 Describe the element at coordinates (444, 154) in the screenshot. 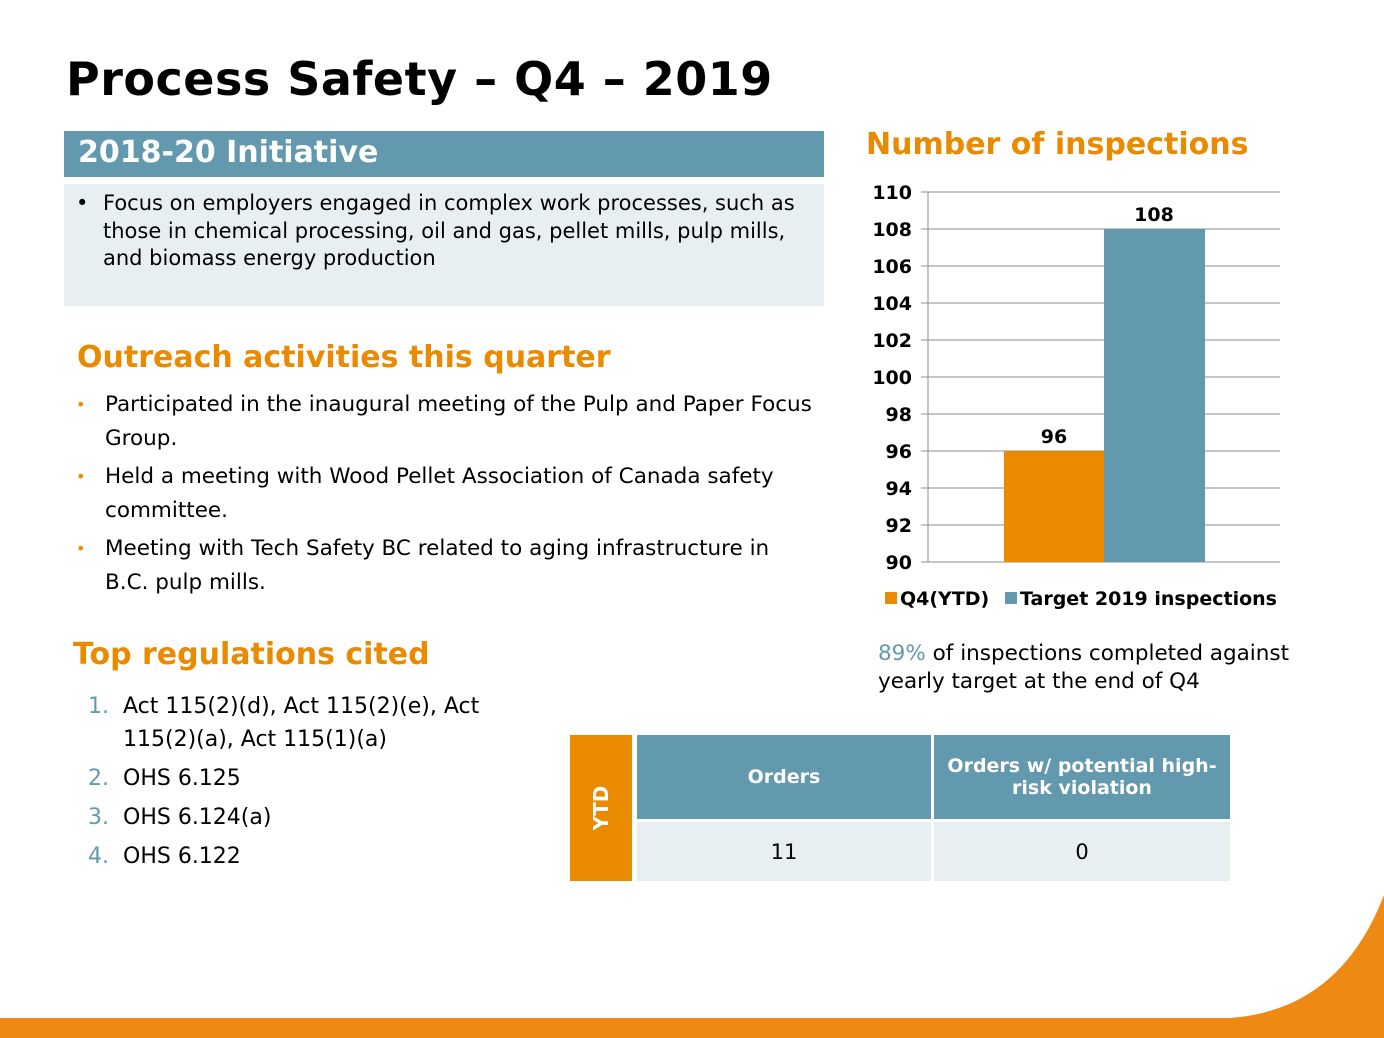

I see `initiative-heading: 2018-20 Initiative` at that location.